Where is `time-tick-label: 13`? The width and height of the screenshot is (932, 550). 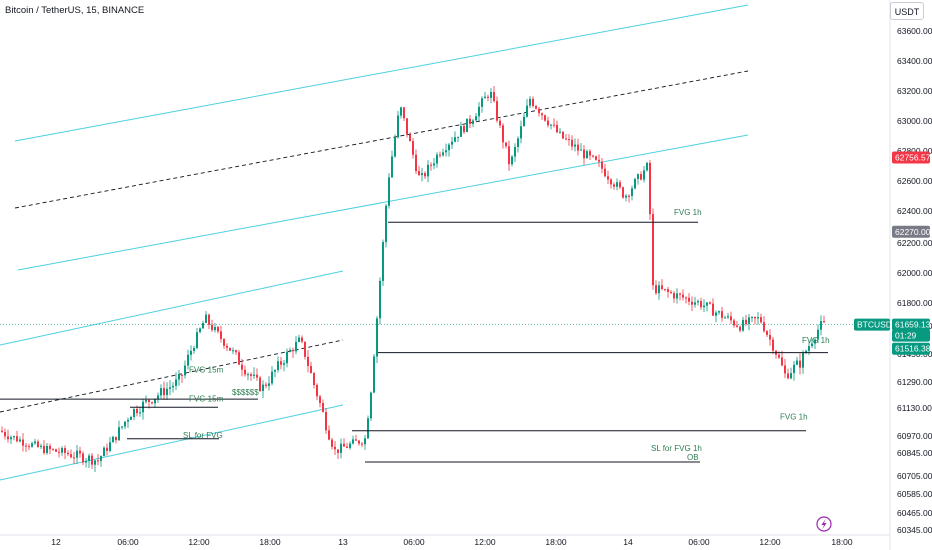 time-tick-label: 13 is located at coordinates (343, 542).